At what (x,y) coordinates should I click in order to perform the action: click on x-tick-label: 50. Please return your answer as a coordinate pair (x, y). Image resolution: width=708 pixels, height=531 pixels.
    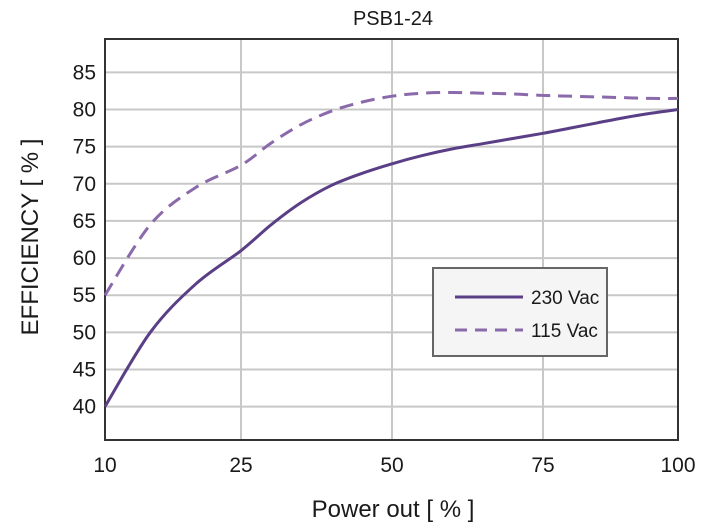
    Looking at the image, I should click on (391, 465).